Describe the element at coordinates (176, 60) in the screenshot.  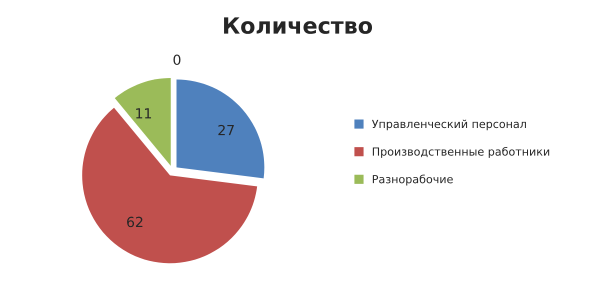
I see `text: 0` at that location.